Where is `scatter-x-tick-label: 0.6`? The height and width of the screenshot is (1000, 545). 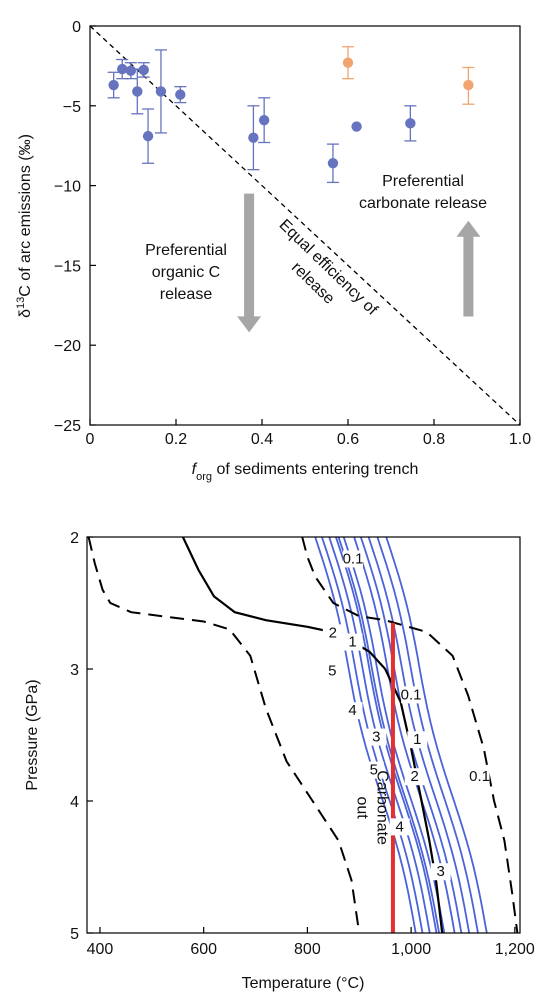
scatter-x-tick-label: 0.6 is located at coordinates (348, 439).